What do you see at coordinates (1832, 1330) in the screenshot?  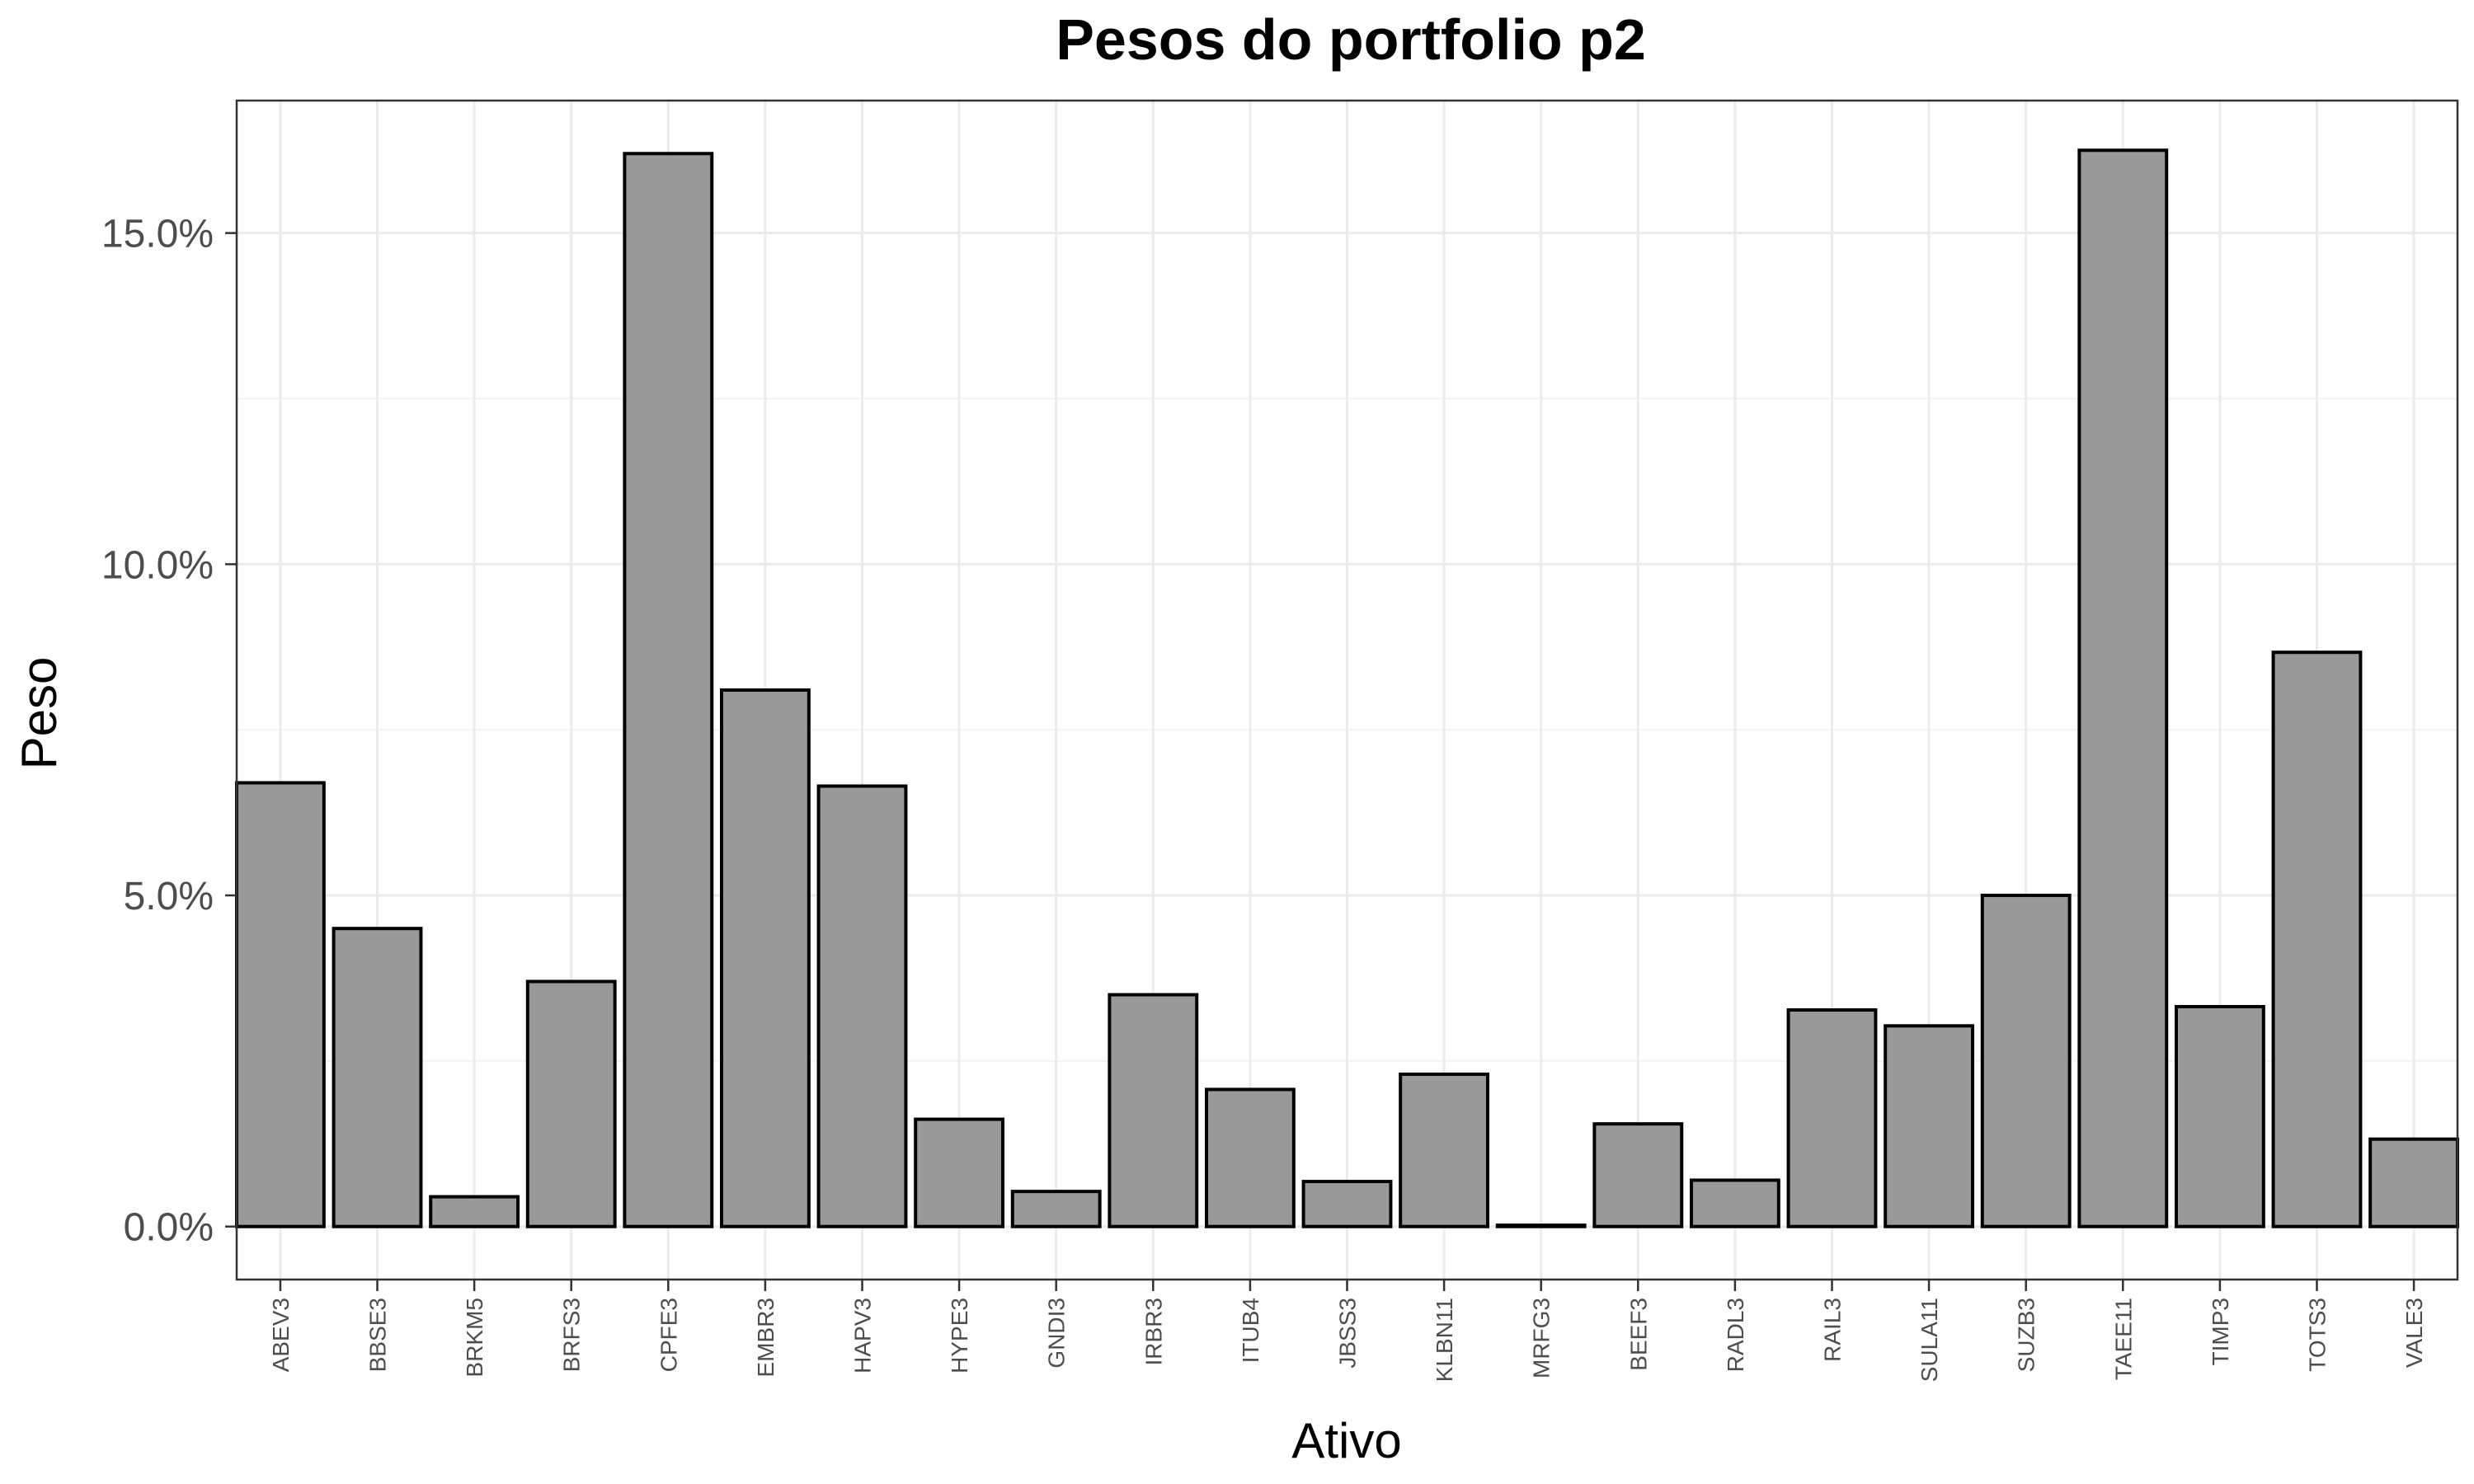 I see `x-tick-label: RAIL3` at bounding box center [1832, 1330].